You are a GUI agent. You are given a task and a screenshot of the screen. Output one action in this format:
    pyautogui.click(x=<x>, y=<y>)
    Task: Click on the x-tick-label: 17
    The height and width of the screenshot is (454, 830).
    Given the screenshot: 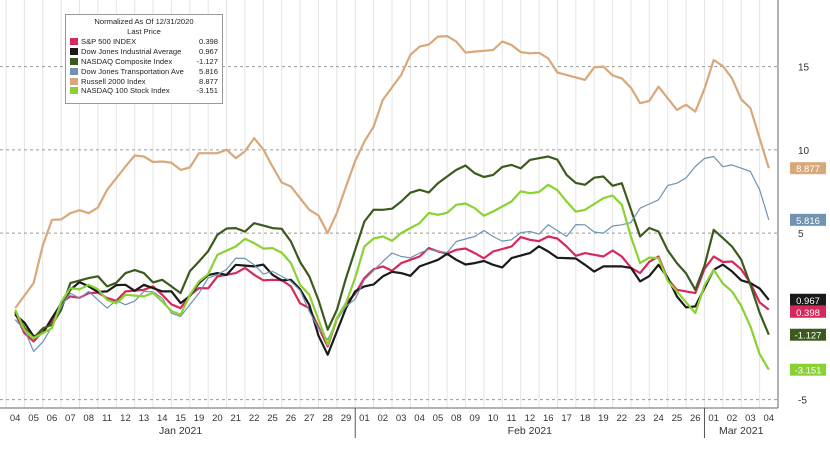 What is the action you would take?
    pyautogui.click(x=566, y=418)
    